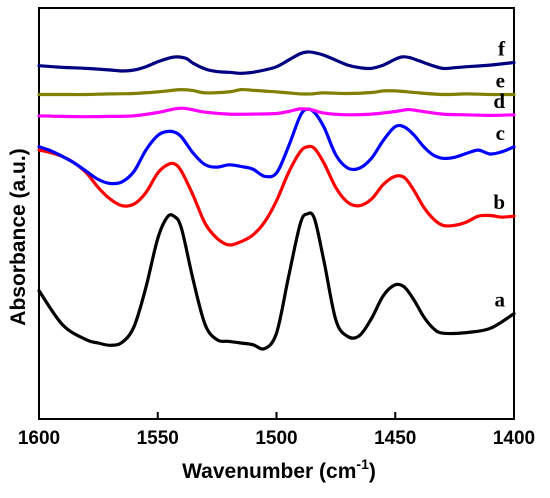 The image size is (550, 498). Describe the element at coordinates (499, 202) in the screenshot. I see `series-label-b: b` at that location.